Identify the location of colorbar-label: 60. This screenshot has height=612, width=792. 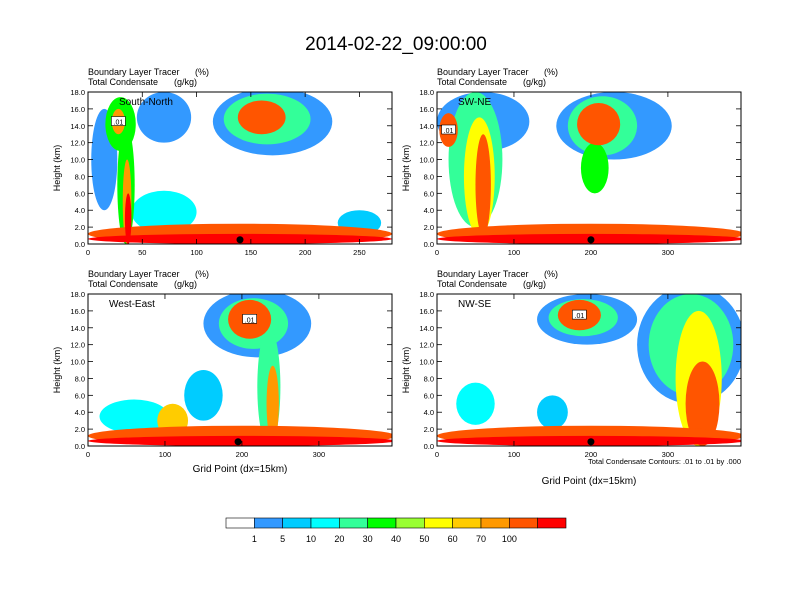
(453, 539).